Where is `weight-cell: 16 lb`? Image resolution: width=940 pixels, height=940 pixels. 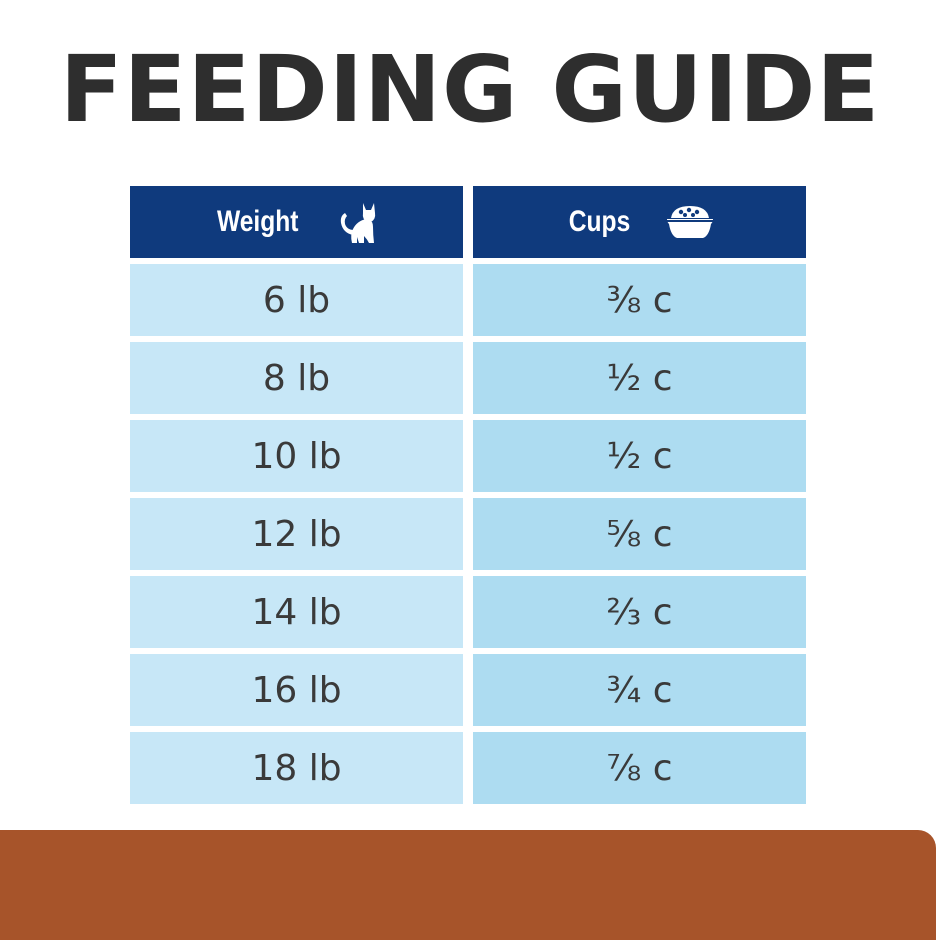 weight-cell: 16 lb is located at coordinates (296, 690).